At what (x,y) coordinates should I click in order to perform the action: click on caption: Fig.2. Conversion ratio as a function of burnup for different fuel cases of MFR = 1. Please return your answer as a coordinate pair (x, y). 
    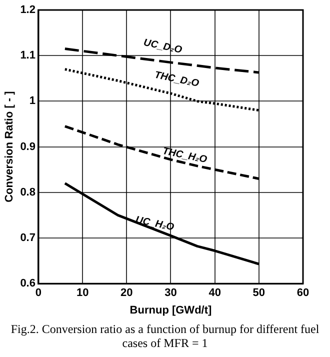
    Looking at the image, I should click on (165, 336).